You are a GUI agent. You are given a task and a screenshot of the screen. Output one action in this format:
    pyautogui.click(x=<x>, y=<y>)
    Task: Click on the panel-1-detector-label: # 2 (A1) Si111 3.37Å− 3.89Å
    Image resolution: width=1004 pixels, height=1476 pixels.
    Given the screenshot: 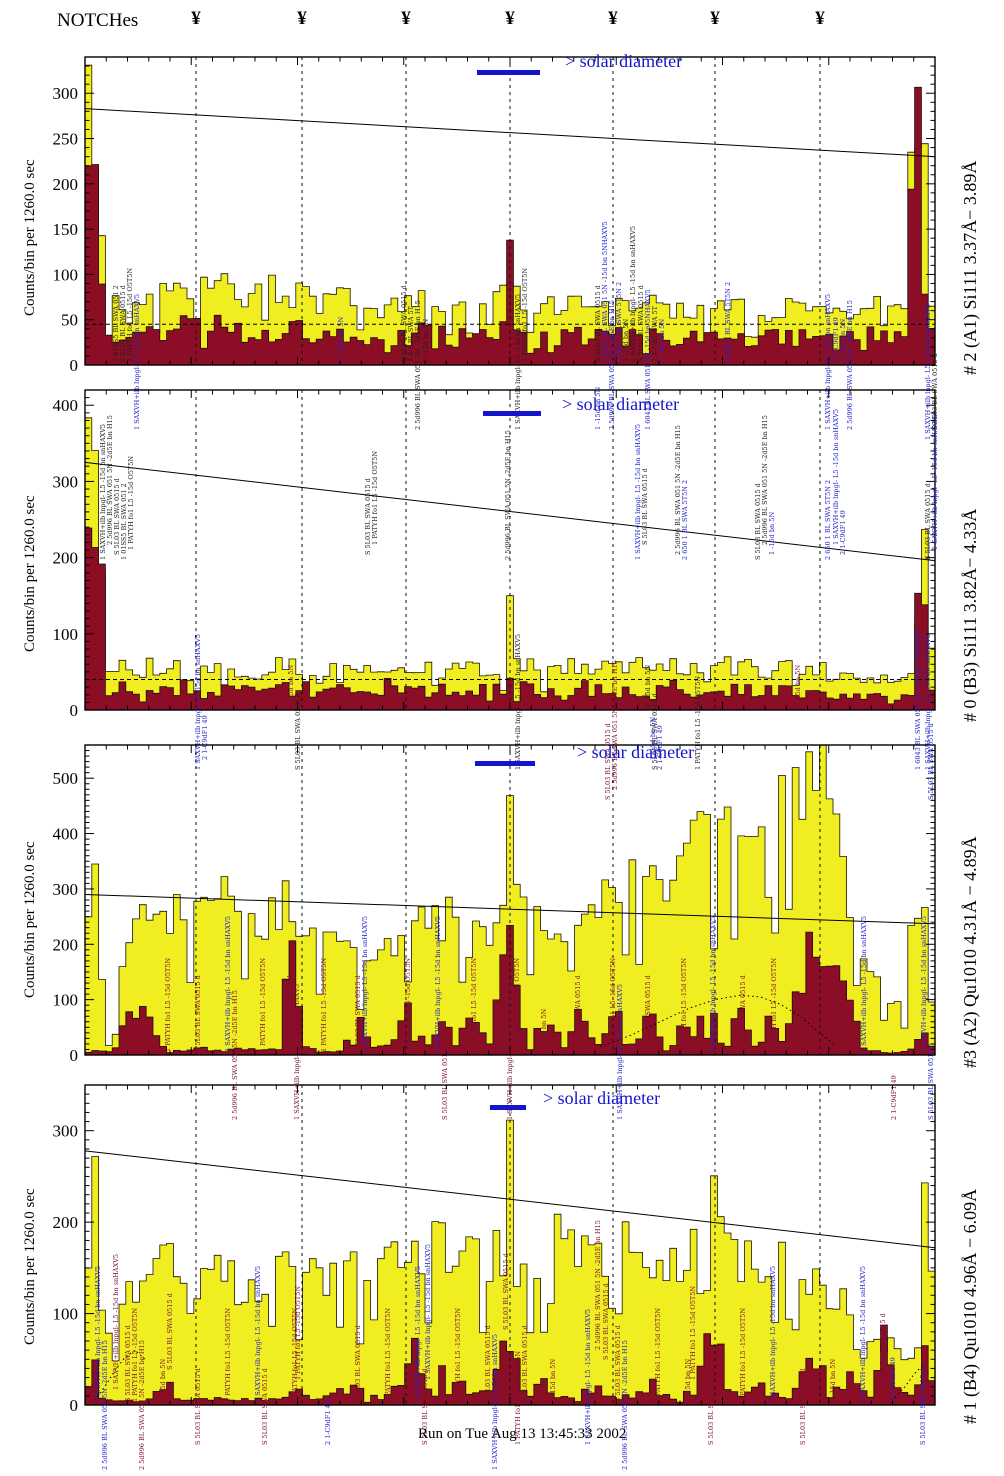 What is the action you would take?
    pyautogui.click(x=970, y=267)
    